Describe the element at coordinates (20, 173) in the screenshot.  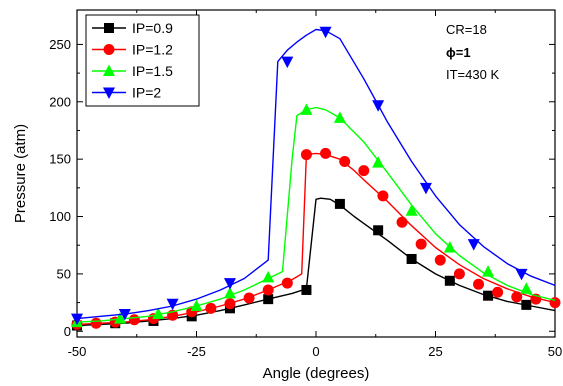
I see `y-axis-label: Pressure (atm)` at that location.